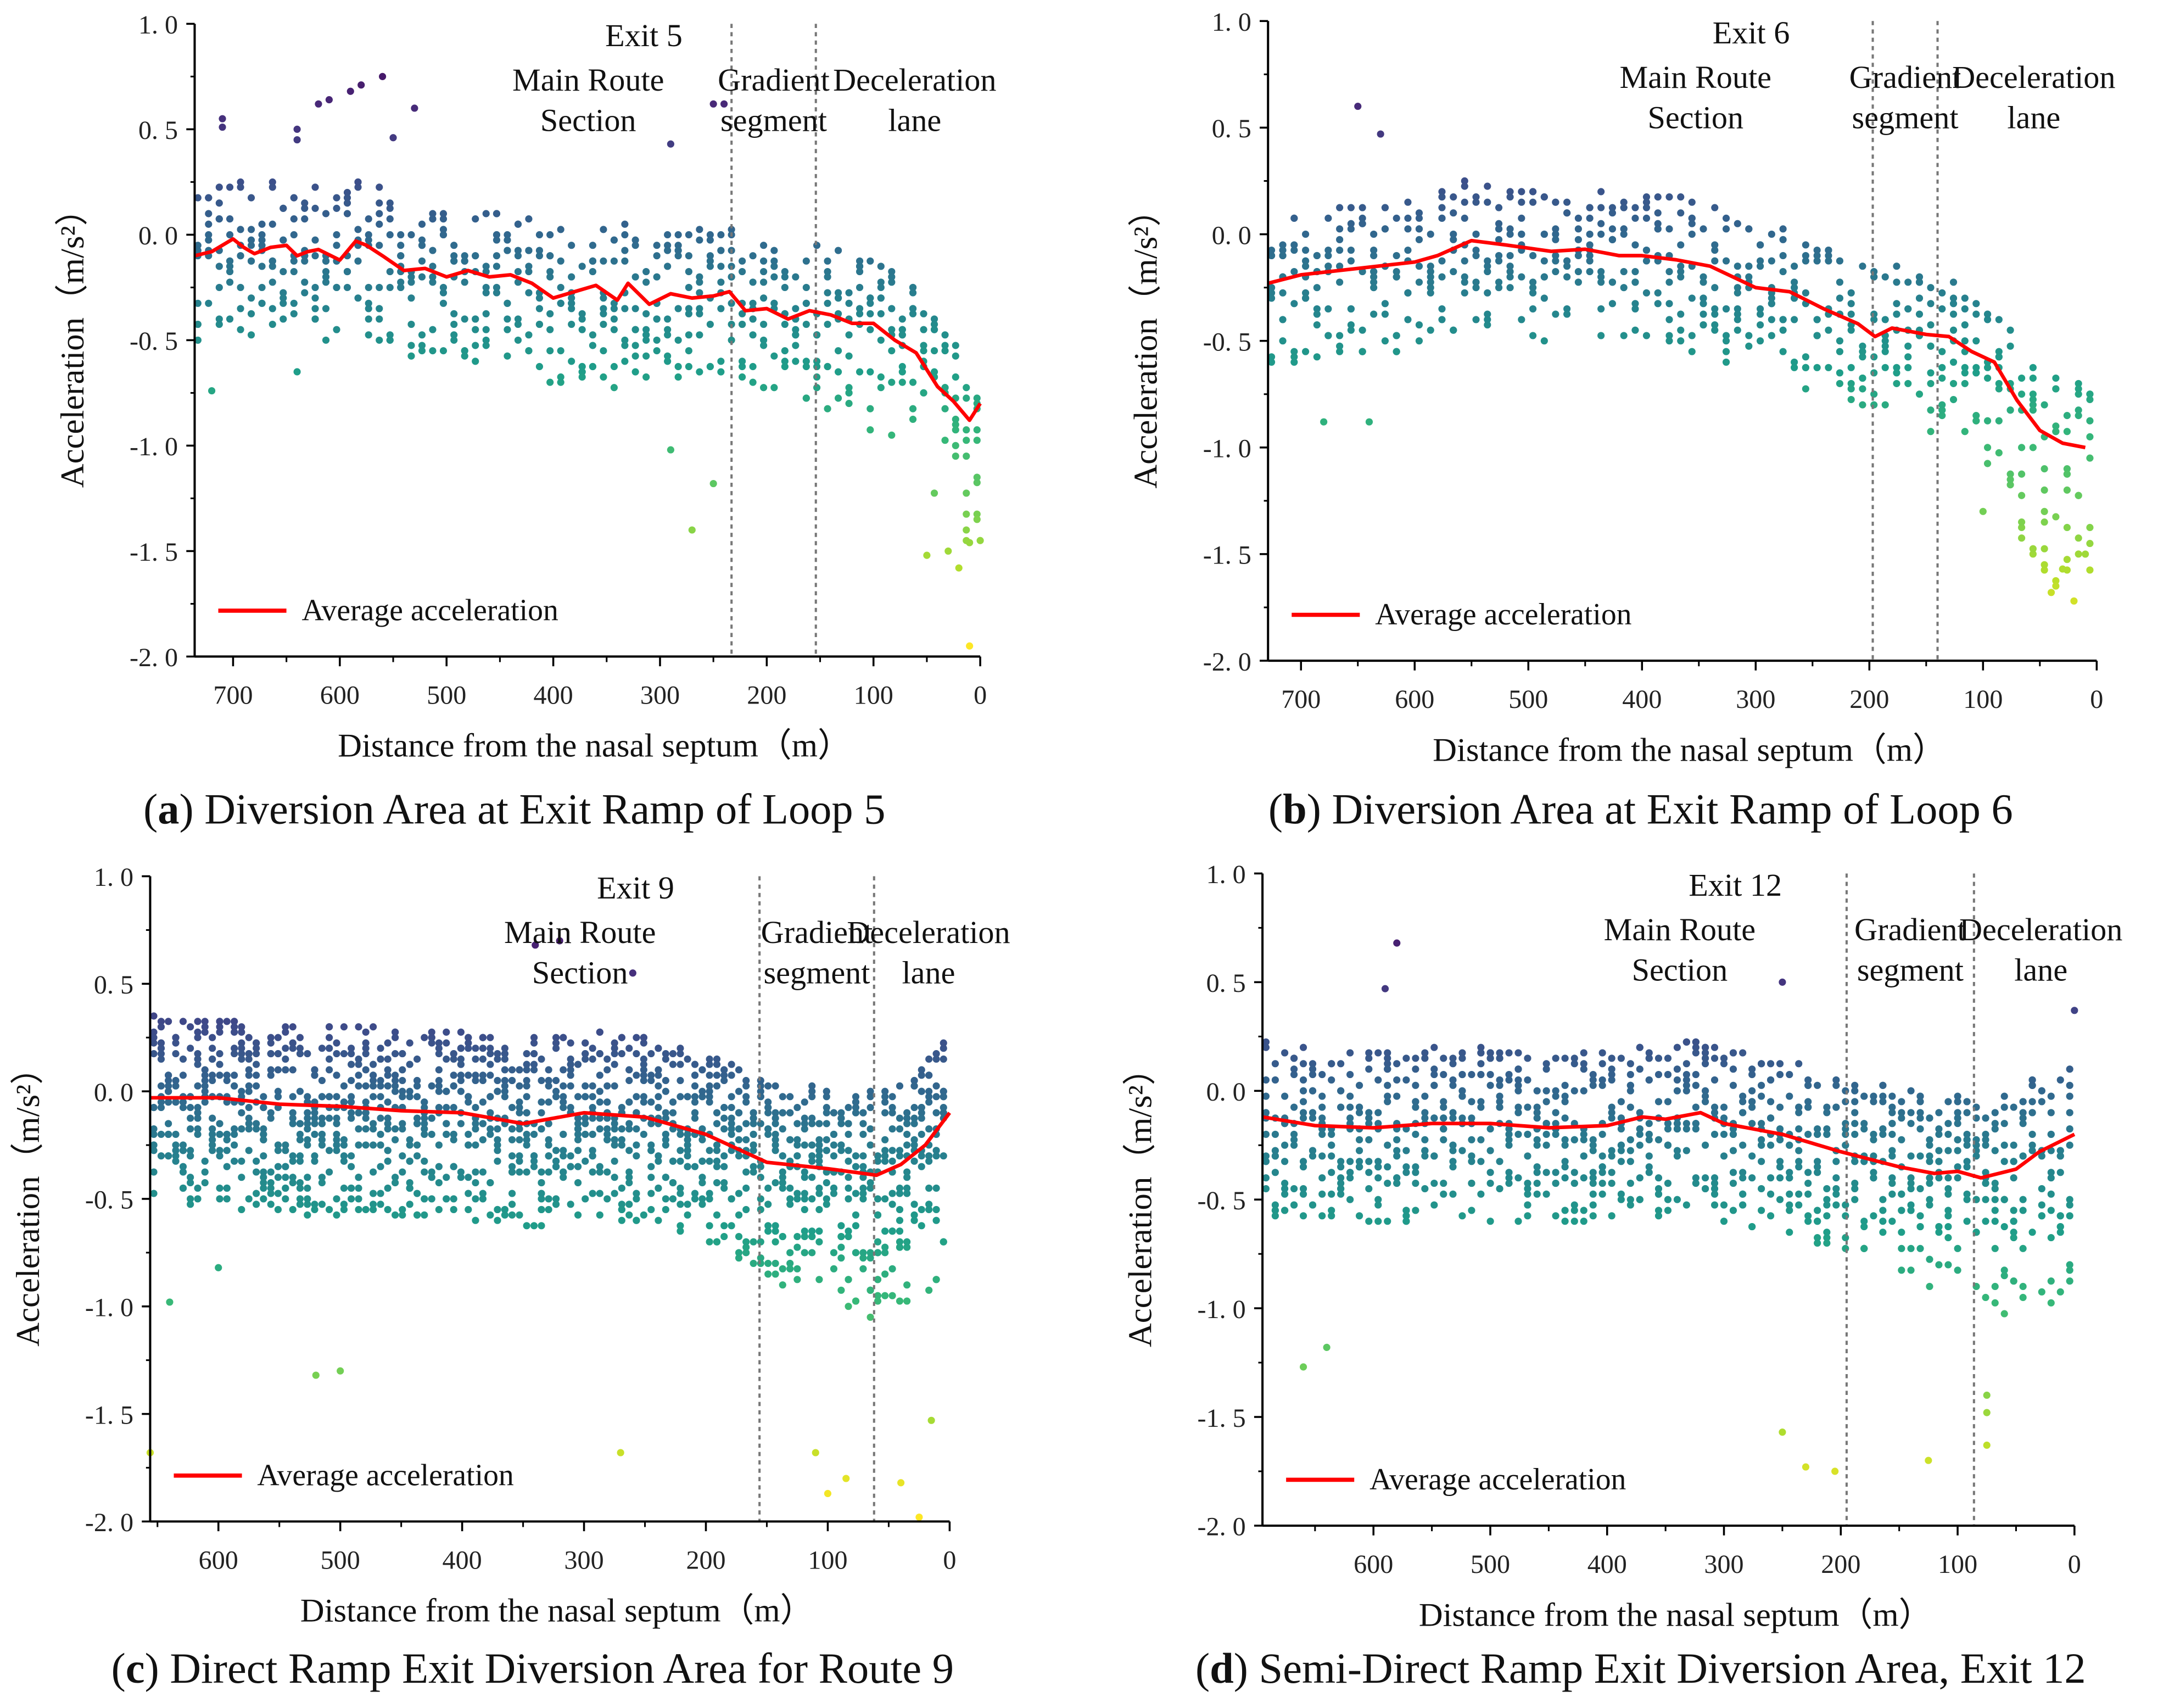 The width and height of the screenshot is (2169, 1708). I want to click on x-tick-label: 100, so click(827, 1560).